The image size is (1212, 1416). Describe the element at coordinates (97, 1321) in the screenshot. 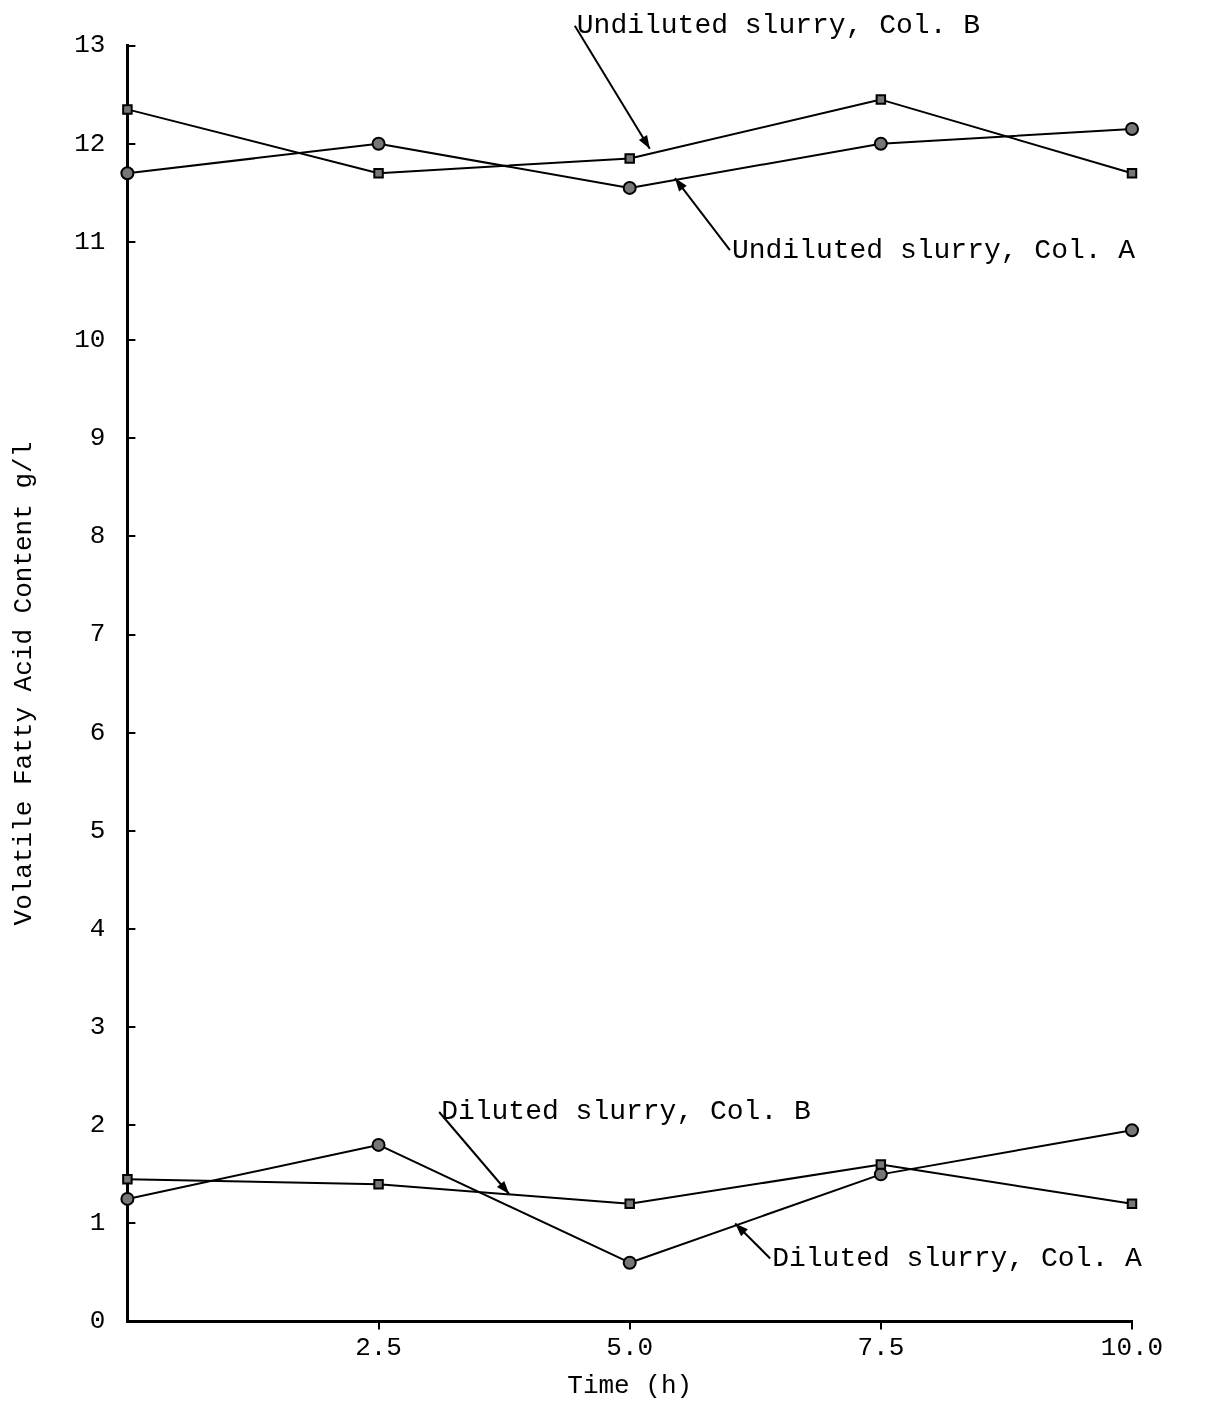

I see `y-tick-label: 0` at that location.